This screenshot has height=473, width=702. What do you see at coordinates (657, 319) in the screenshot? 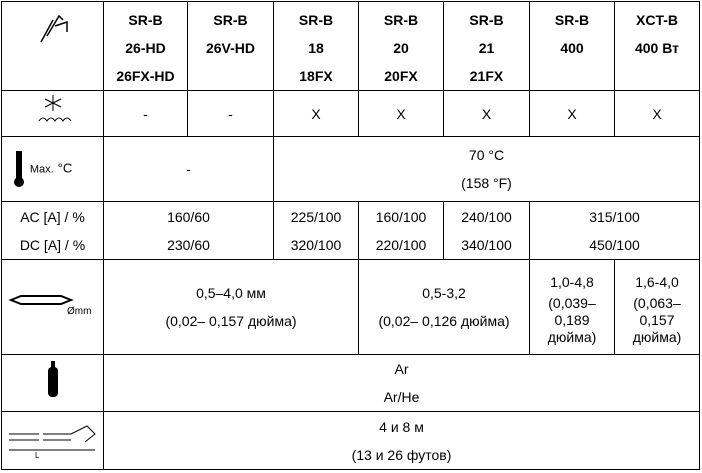
I see `cell-text: 0,157` at bounding box center [657, 319].